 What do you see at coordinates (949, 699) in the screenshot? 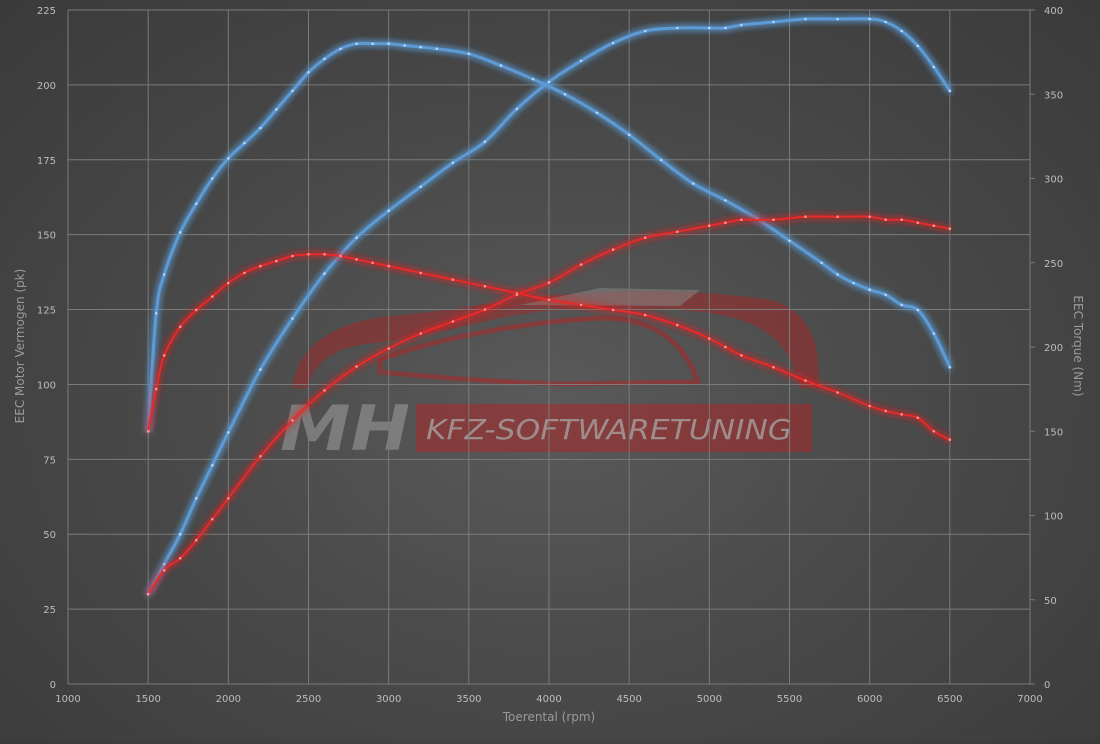
I see `x-tick-label: 6500` at bounding box center [949, 699].